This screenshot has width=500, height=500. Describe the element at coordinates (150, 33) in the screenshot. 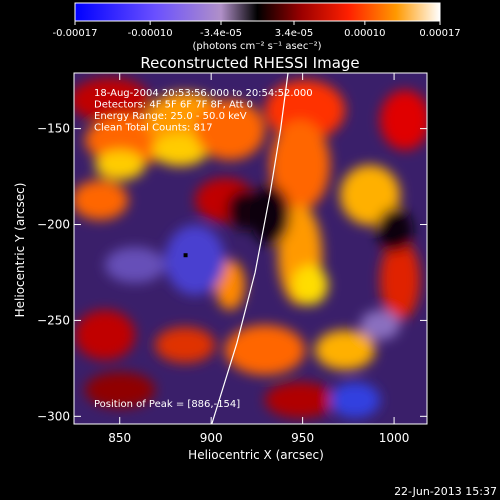

I see `colorbar-tick-label: -0.00010` at that location.